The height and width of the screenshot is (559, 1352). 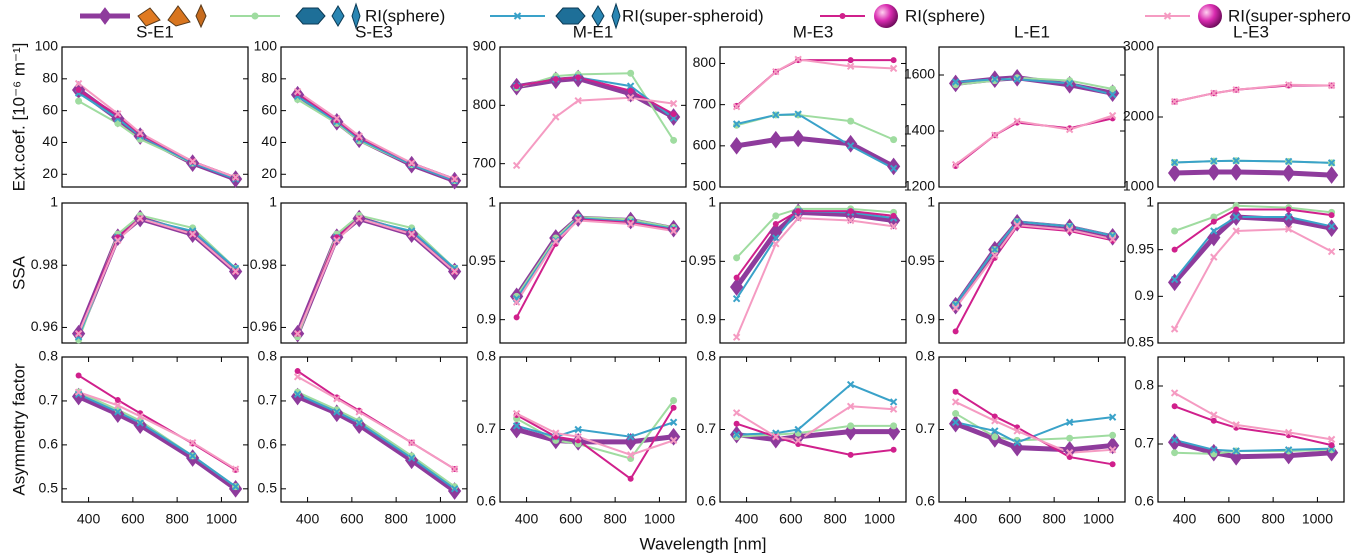 What do you see at coordinates (485, 162) in the screenshot?
I see `y-tick-label: 700` at bounding box center [485, 162].